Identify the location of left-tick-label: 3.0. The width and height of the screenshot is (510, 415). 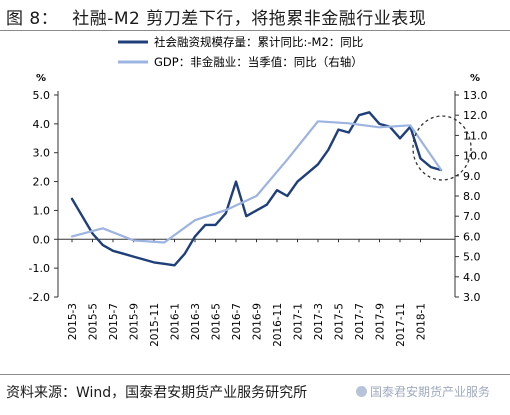
(42, 153).